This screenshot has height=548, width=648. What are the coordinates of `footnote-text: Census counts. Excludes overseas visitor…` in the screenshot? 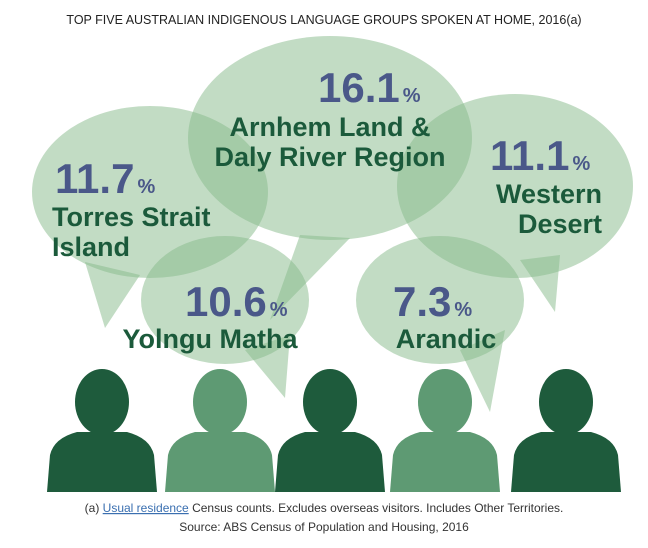 It's located at (377, 508).